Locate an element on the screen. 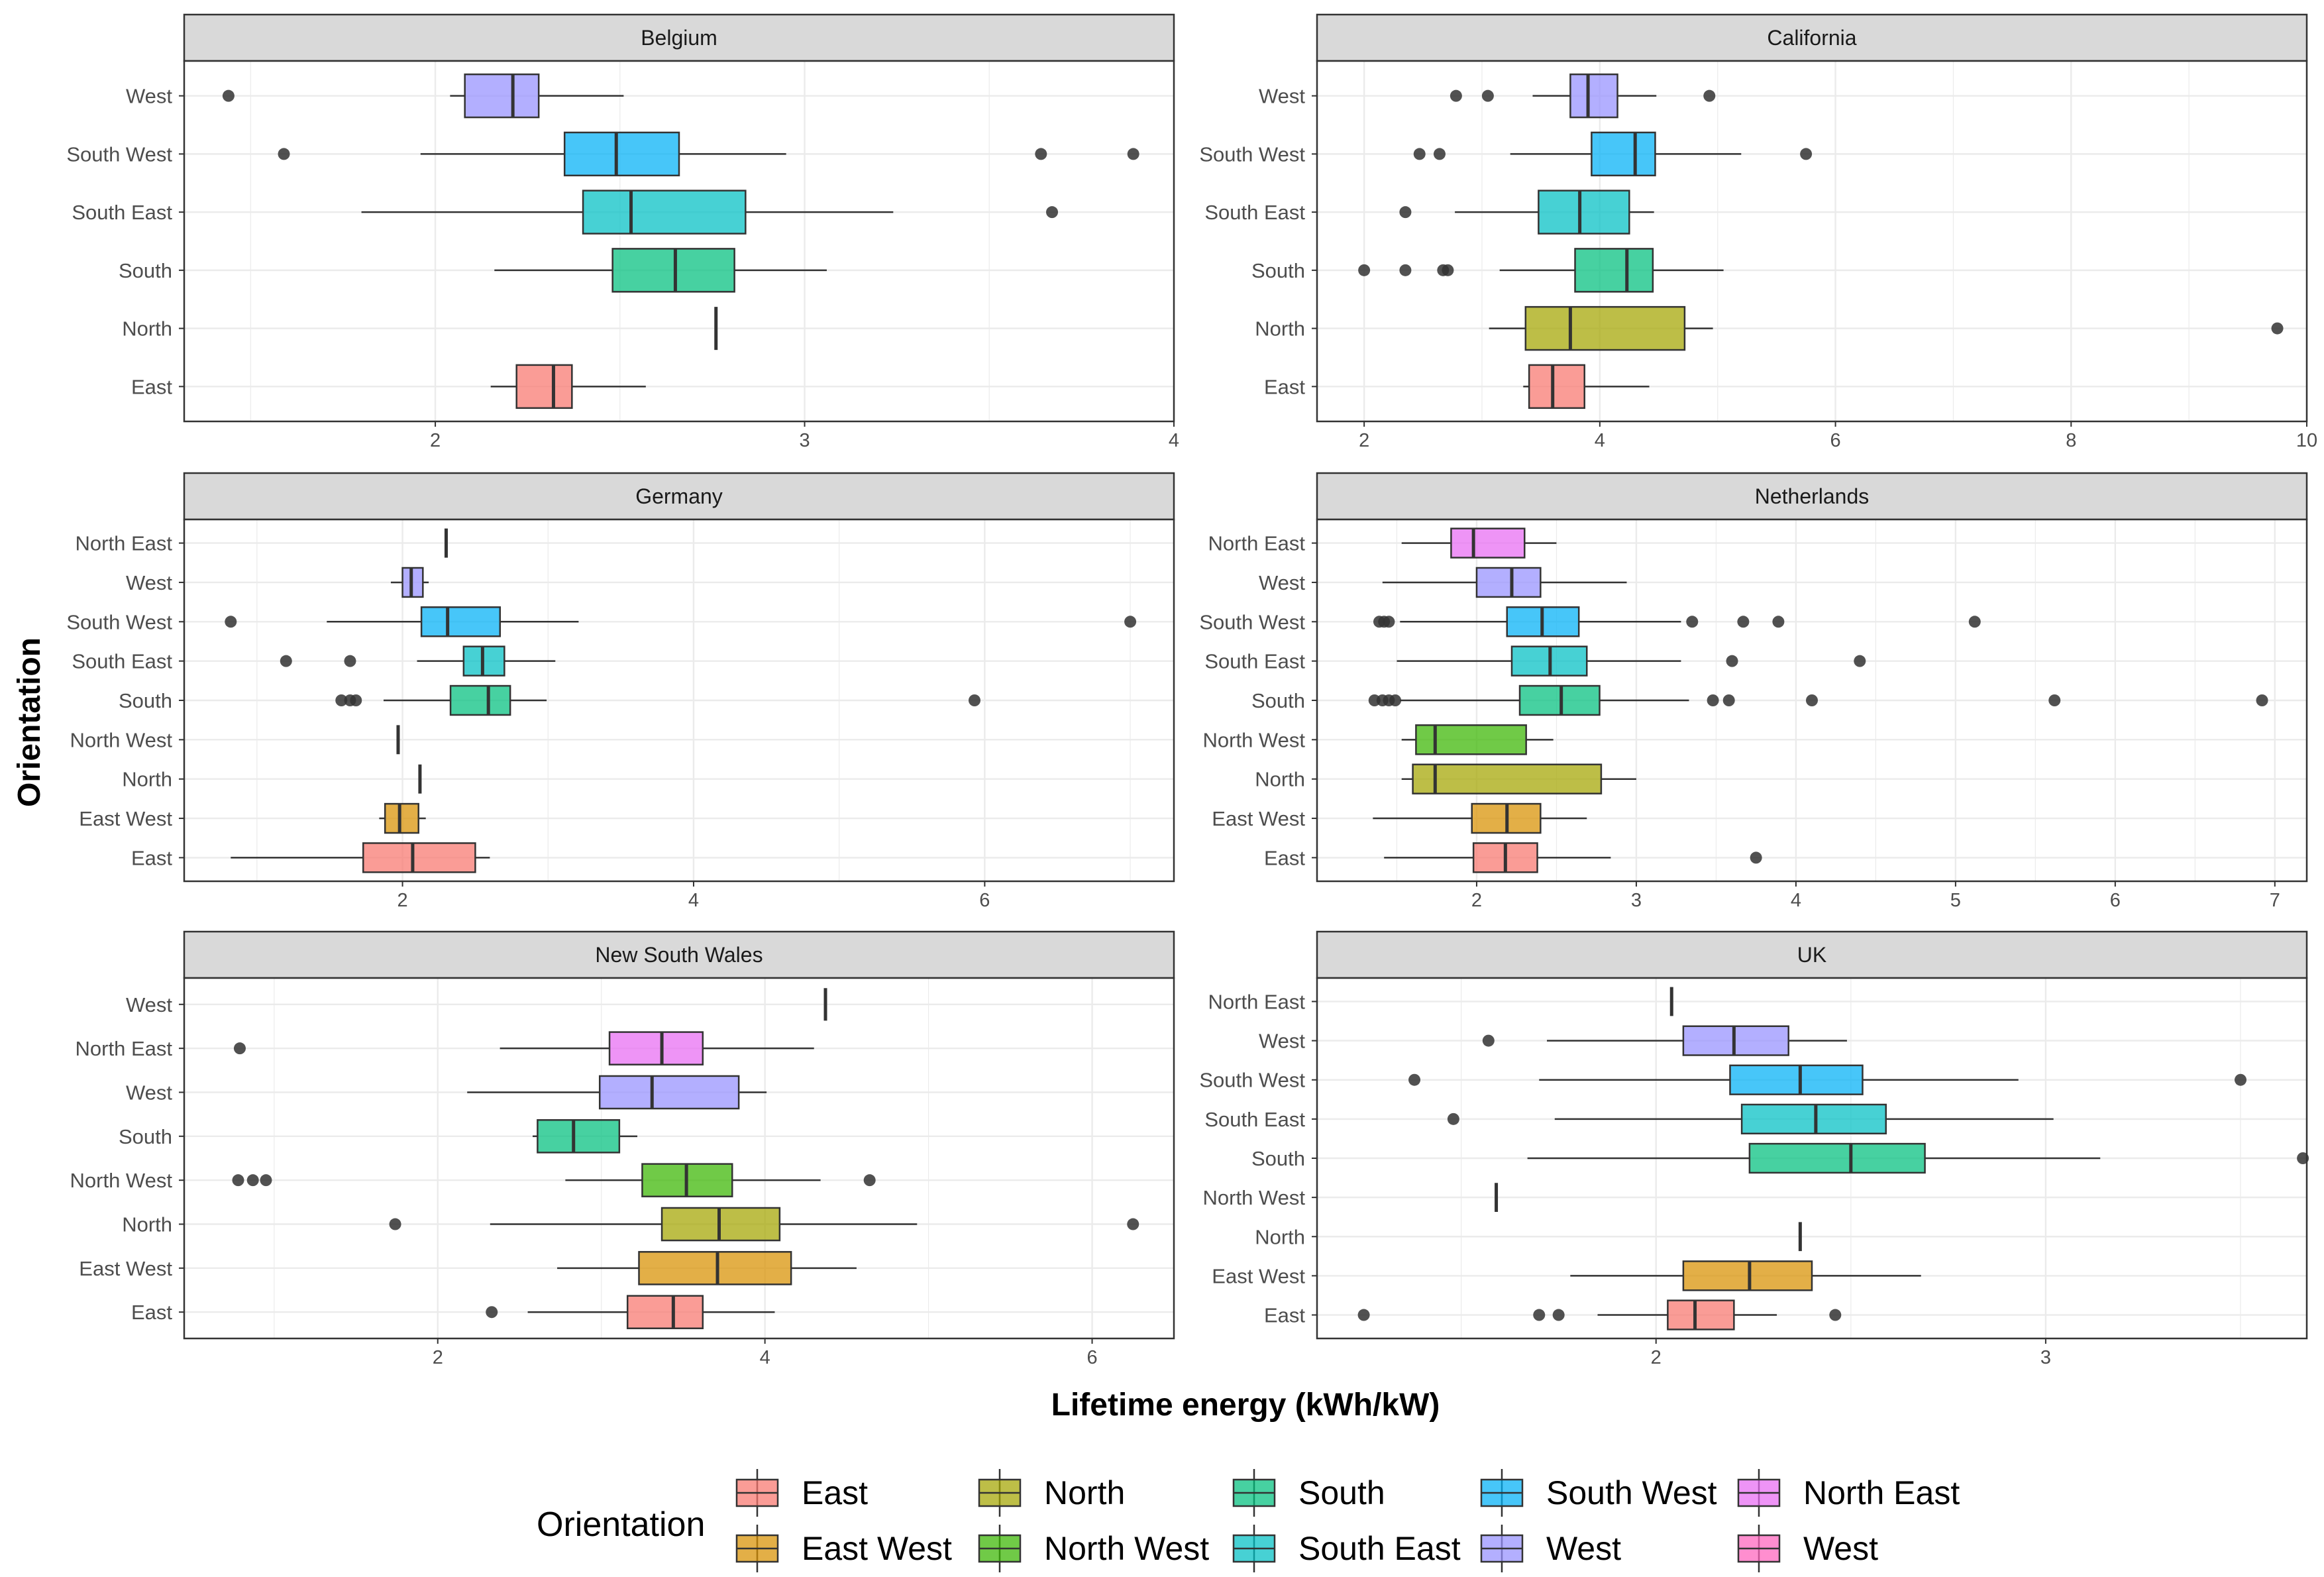 The width and height of the screenshot is (2324, 1577). box-netherlands-south-west is located at coordinates (1677, 621).